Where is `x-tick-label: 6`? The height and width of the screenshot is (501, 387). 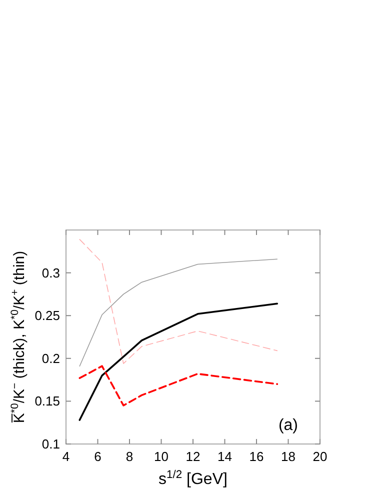
x-tick-label: 6 is located at coordinates (98, 456).